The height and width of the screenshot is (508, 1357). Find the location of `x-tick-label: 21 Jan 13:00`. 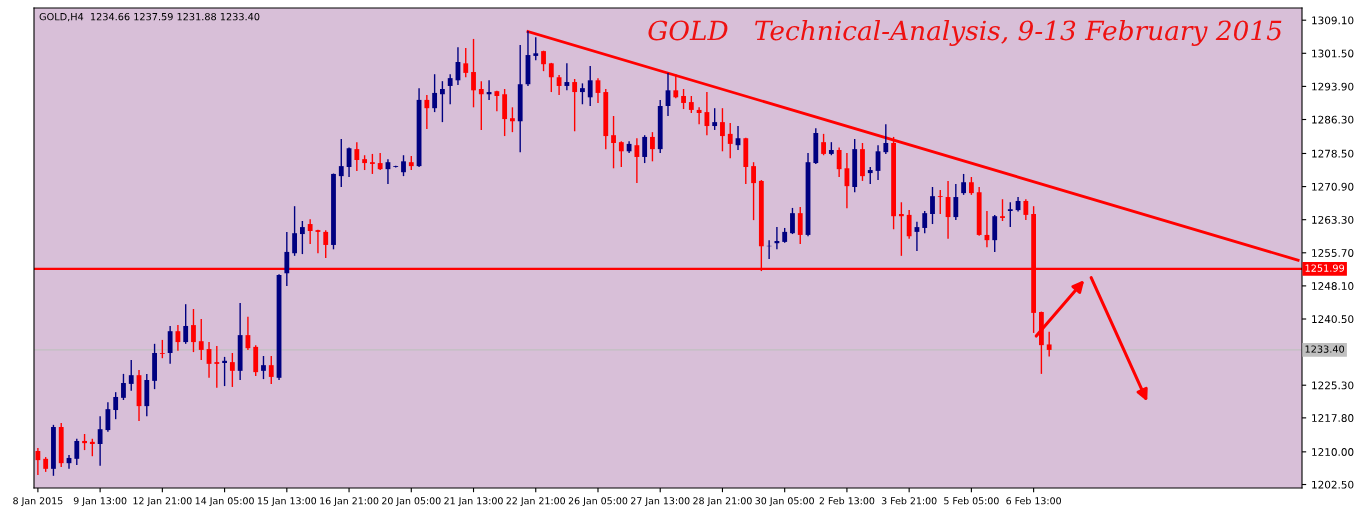

x-tick-label: 21 Jan 13:00 is located at coordinates (473, 502).